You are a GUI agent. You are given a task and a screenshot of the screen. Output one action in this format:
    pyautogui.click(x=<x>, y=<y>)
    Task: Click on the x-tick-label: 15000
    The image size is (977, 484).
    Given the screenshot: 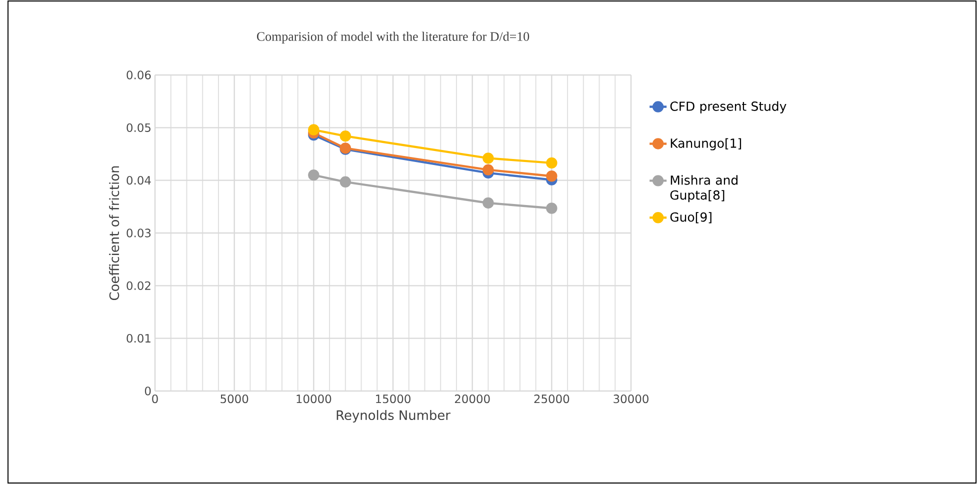 What is the action you would take?
    pyautogui.click(x=393, y=399)
    